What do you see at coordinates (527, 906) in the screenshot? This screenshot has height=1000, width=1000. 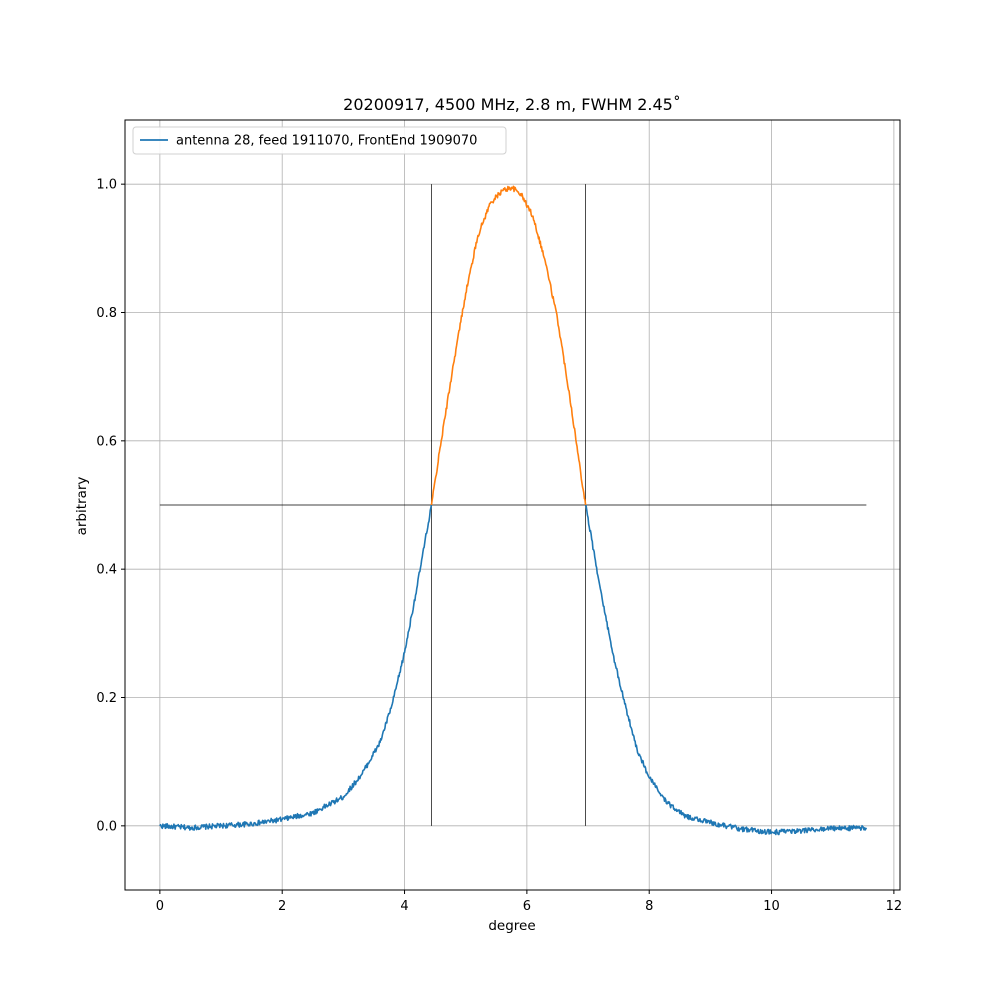 I see `x-tick-label-3: 6` at bounding box center [527, 906].